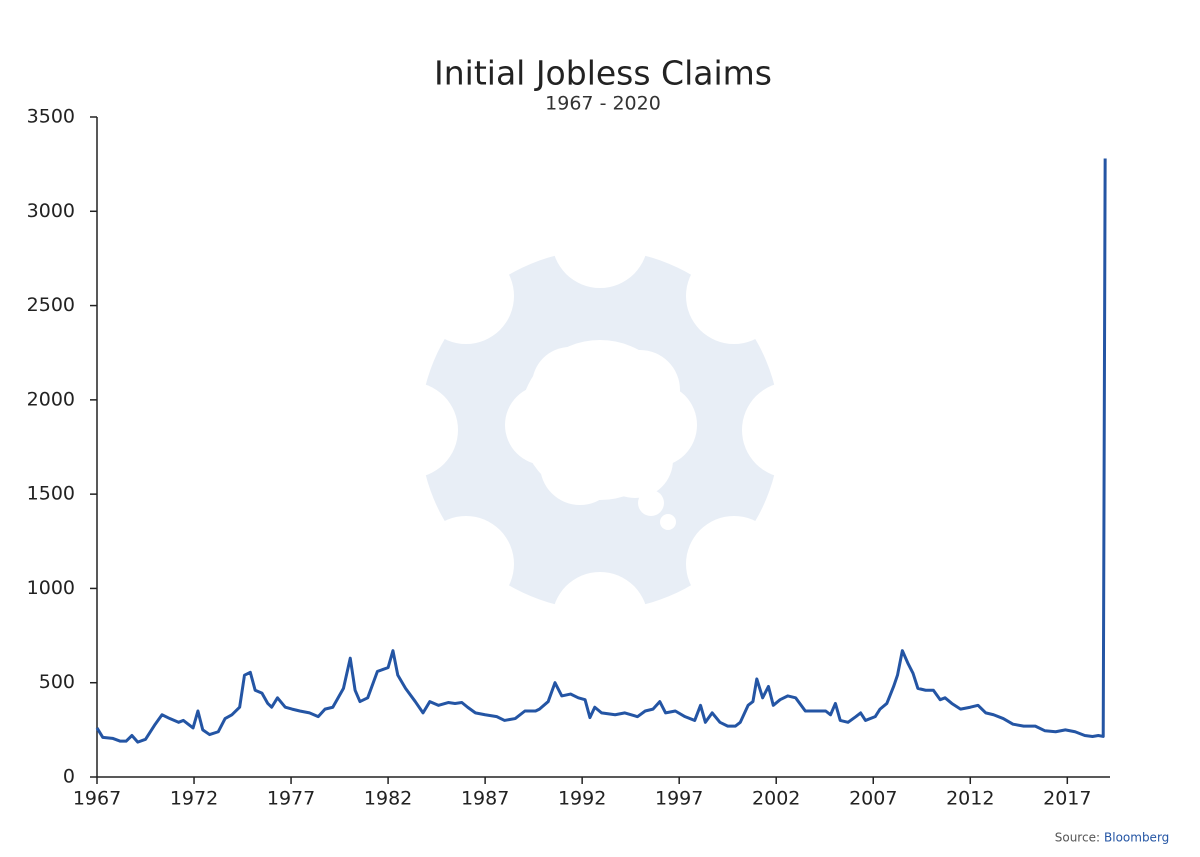  Describe the element at coordinates (51, 211) in the screenshot. I see `y-tick-label: 3000` at that location.